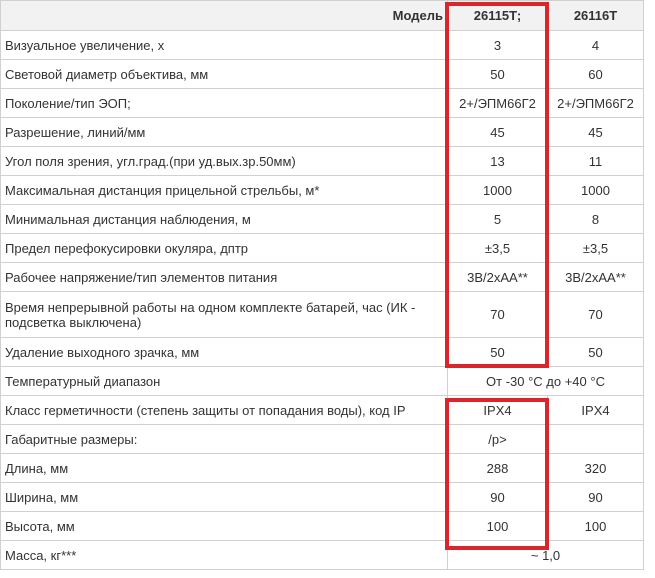  What do you see at coordinates (224, 219) in the screenshot?
I see `row-label: Минимальная дистанция наблюдения, м` at bounding box center [224, 219].